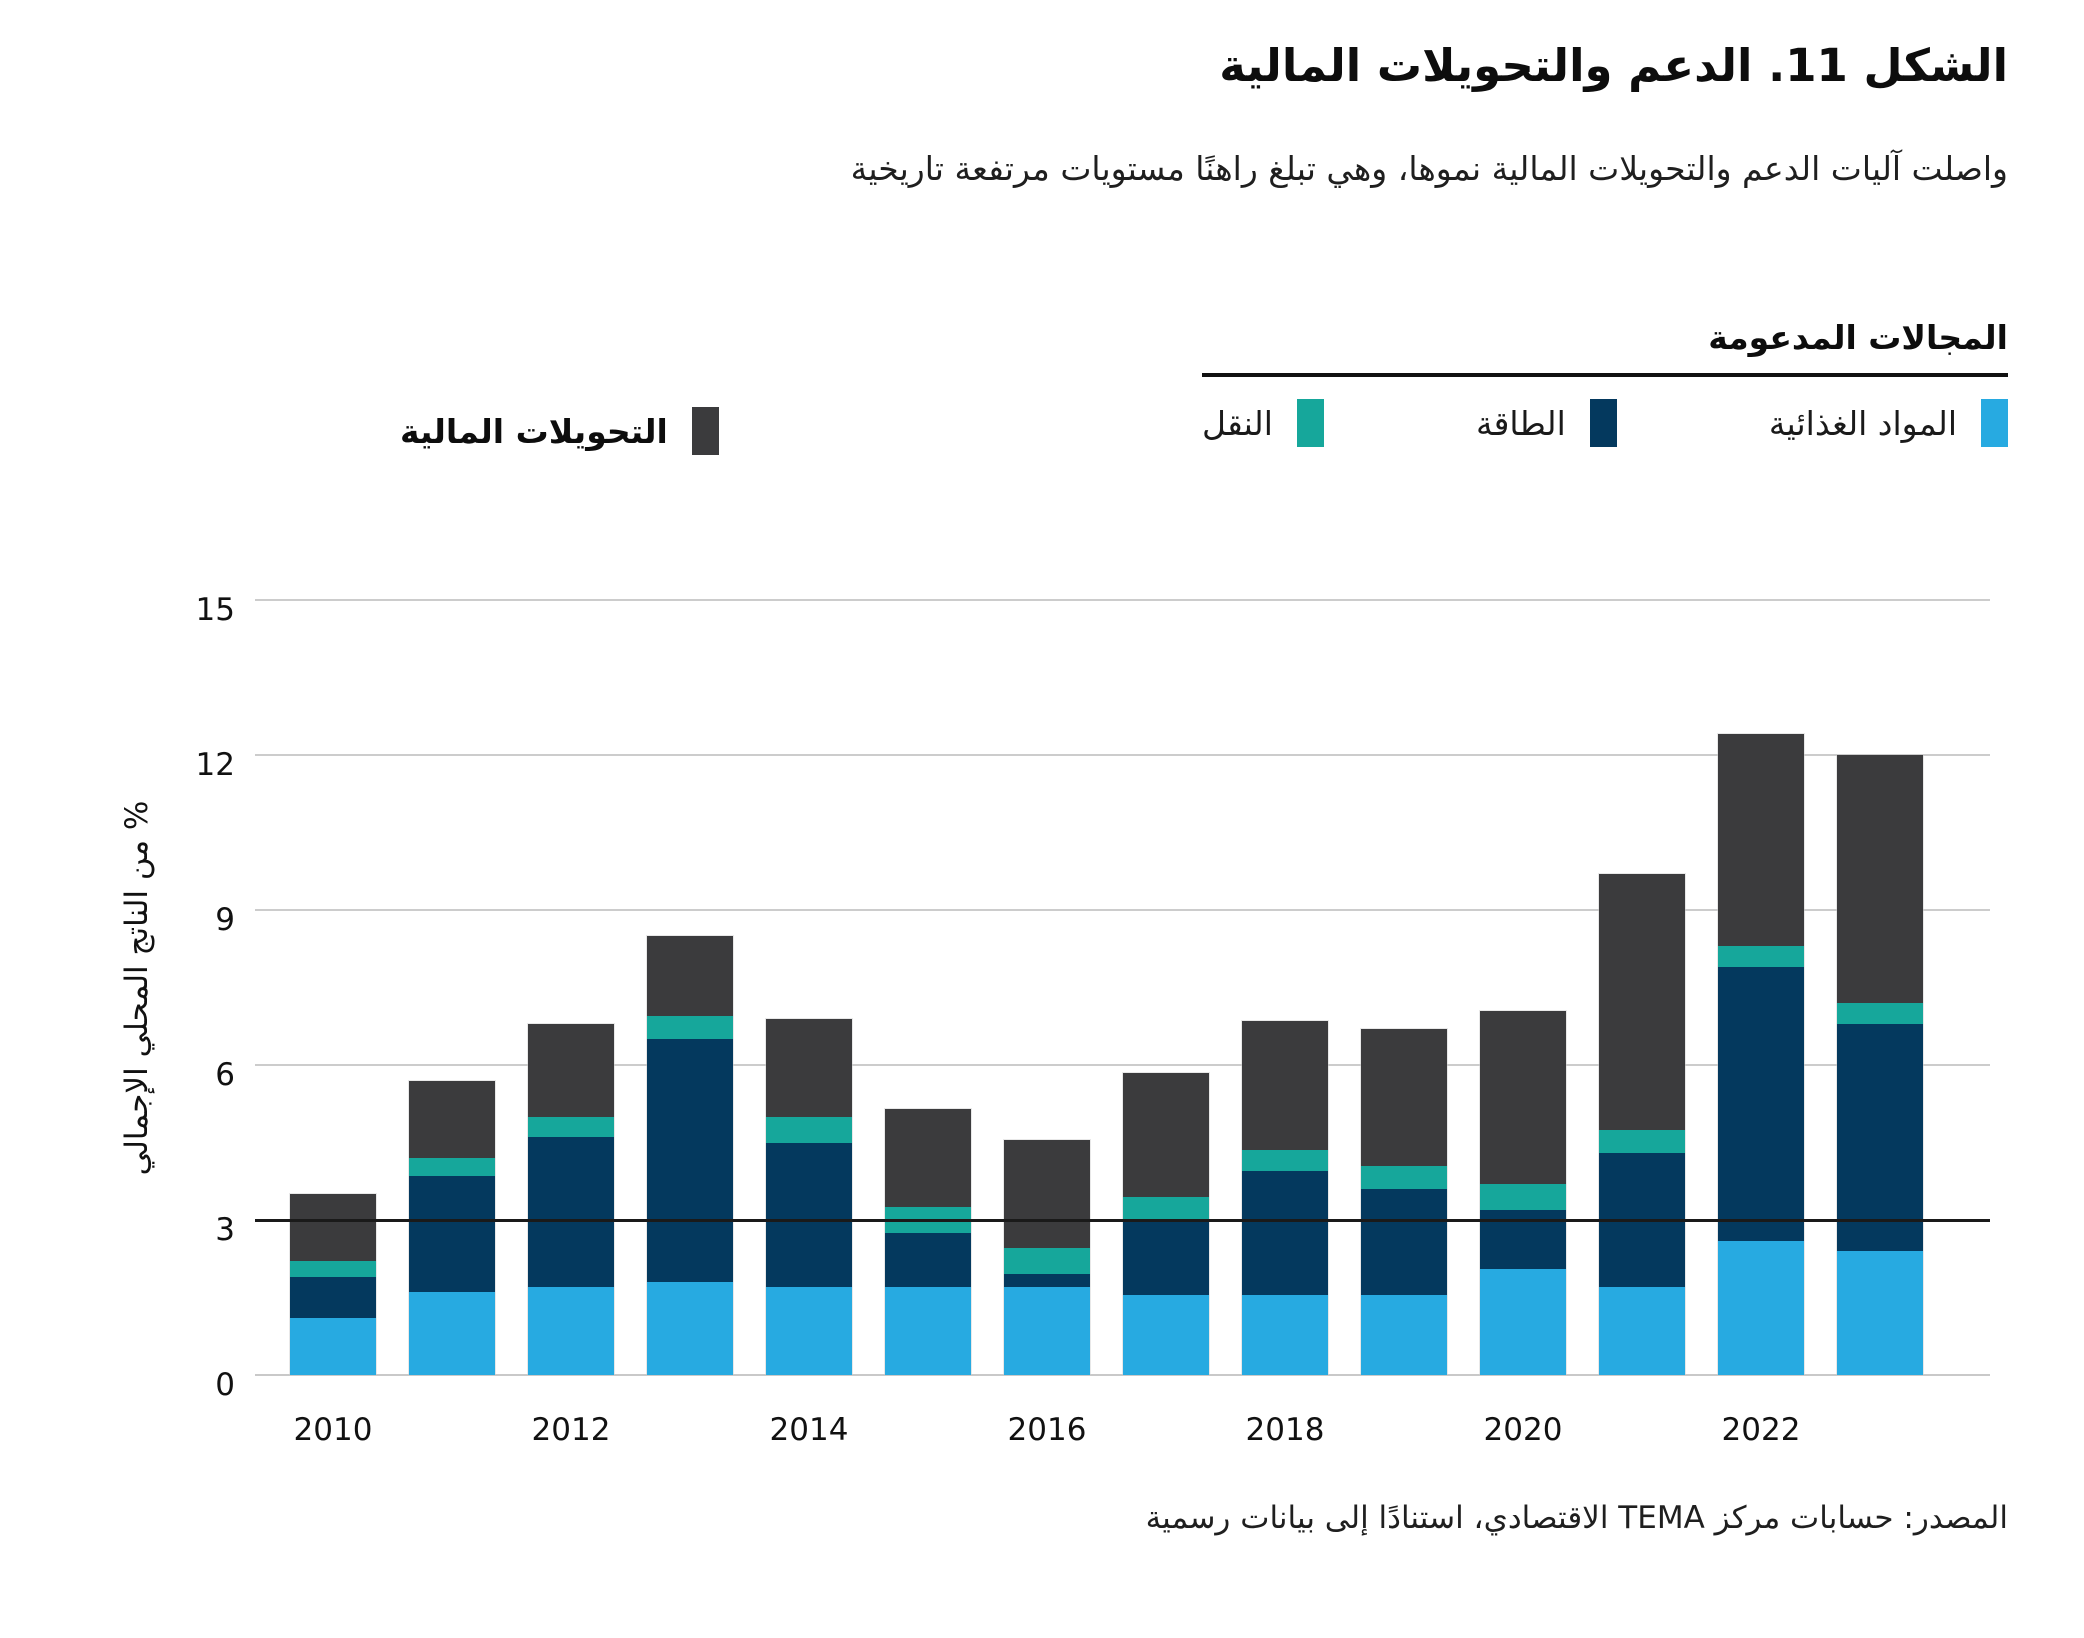 This screenshot has width=2084, height=1638. I want to click on energy-swatch-icon, so click(1603, 423).